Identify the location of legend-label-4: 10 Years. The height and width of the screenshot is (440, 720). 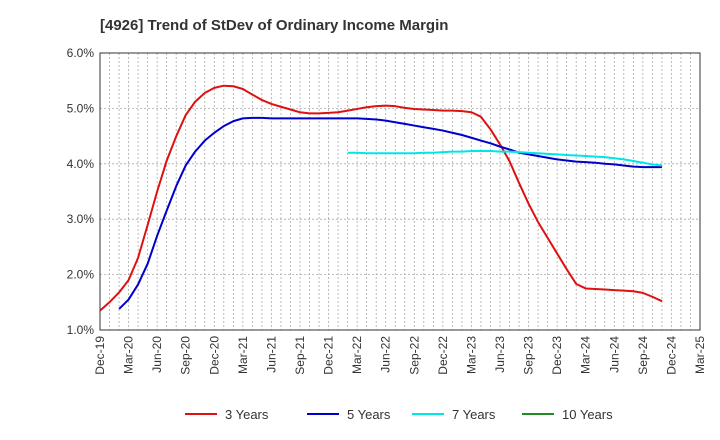
(587, 414).